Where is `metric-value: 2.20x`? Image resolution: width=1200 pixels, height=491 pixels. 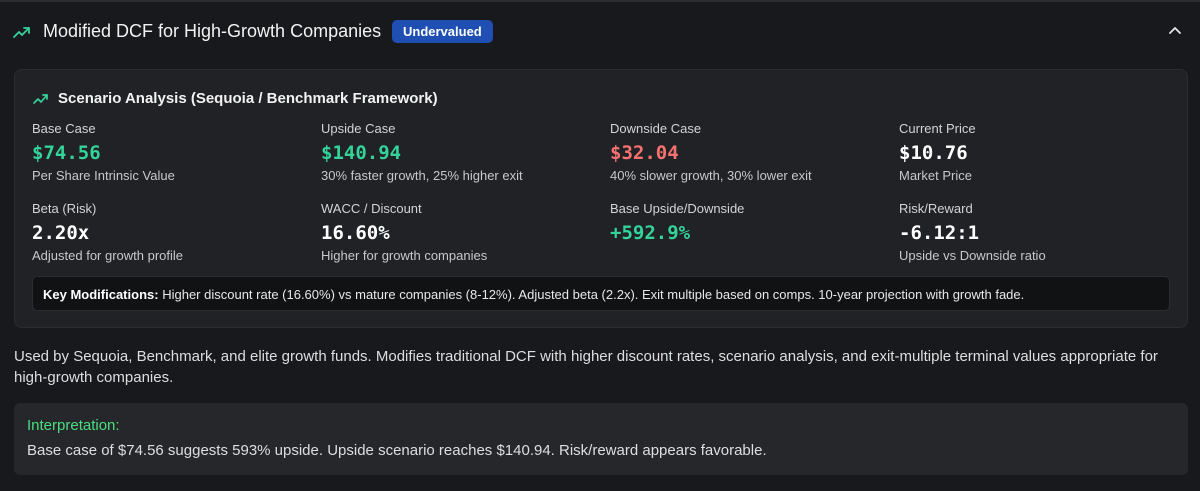
metric-value: 2.20x is located at coordinates (61, 233).